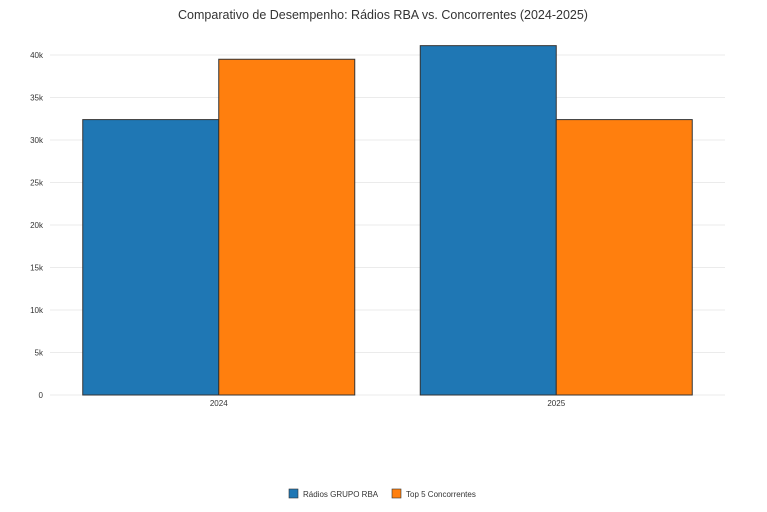 The width and height of the screenshot is (767, 512). I want to click on y-tick-label: 20k, so click(37, 225).